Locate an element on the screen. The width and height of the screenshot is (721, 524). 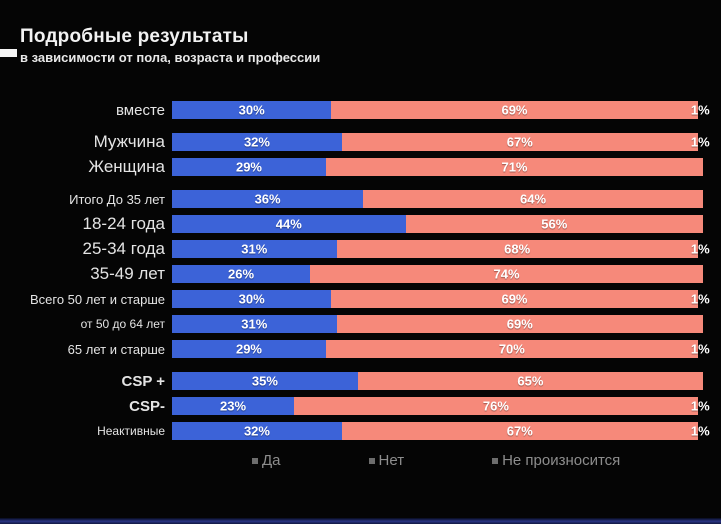
bar-segment-no: 74% is located at coordinates (506, 274).